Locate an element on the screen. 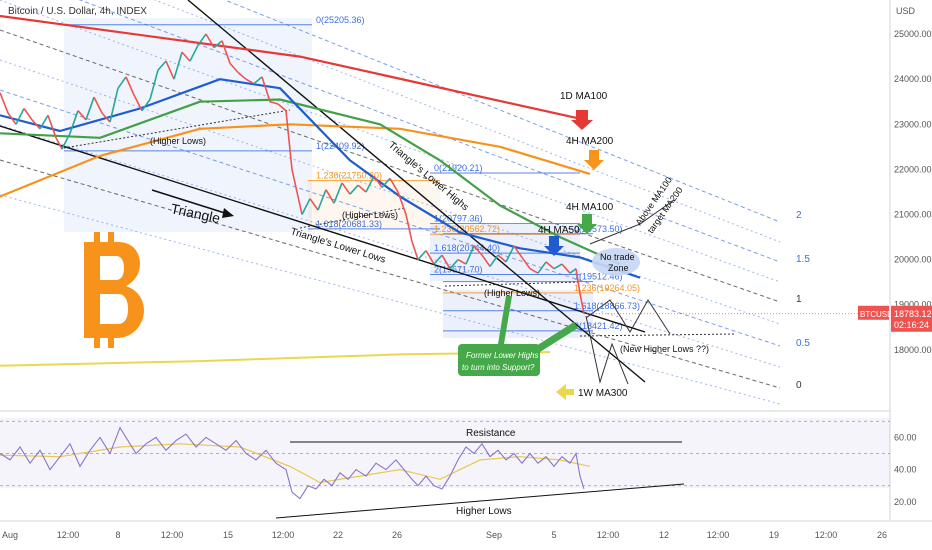 The image size is (932, 550). arrow-down-blue-icon is located at coordinates (554, 246).